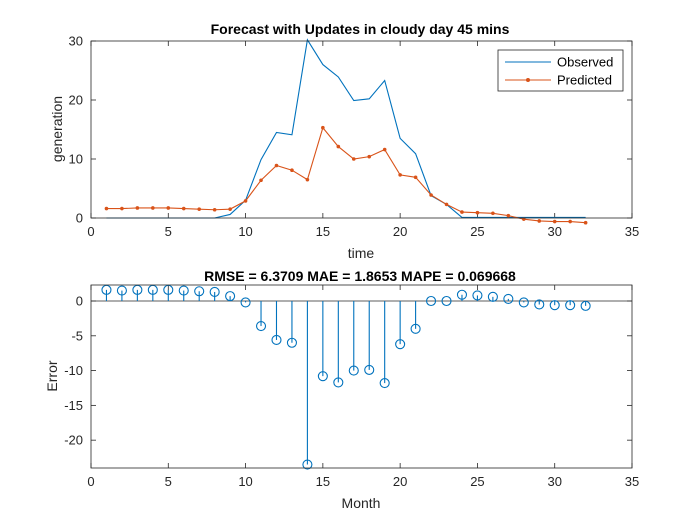 The width and height of the screenshot is (700, 525). Describe the element at coordinates (632, 481) in the screenshot. I see `error-x-tick-label: 35` at that location.